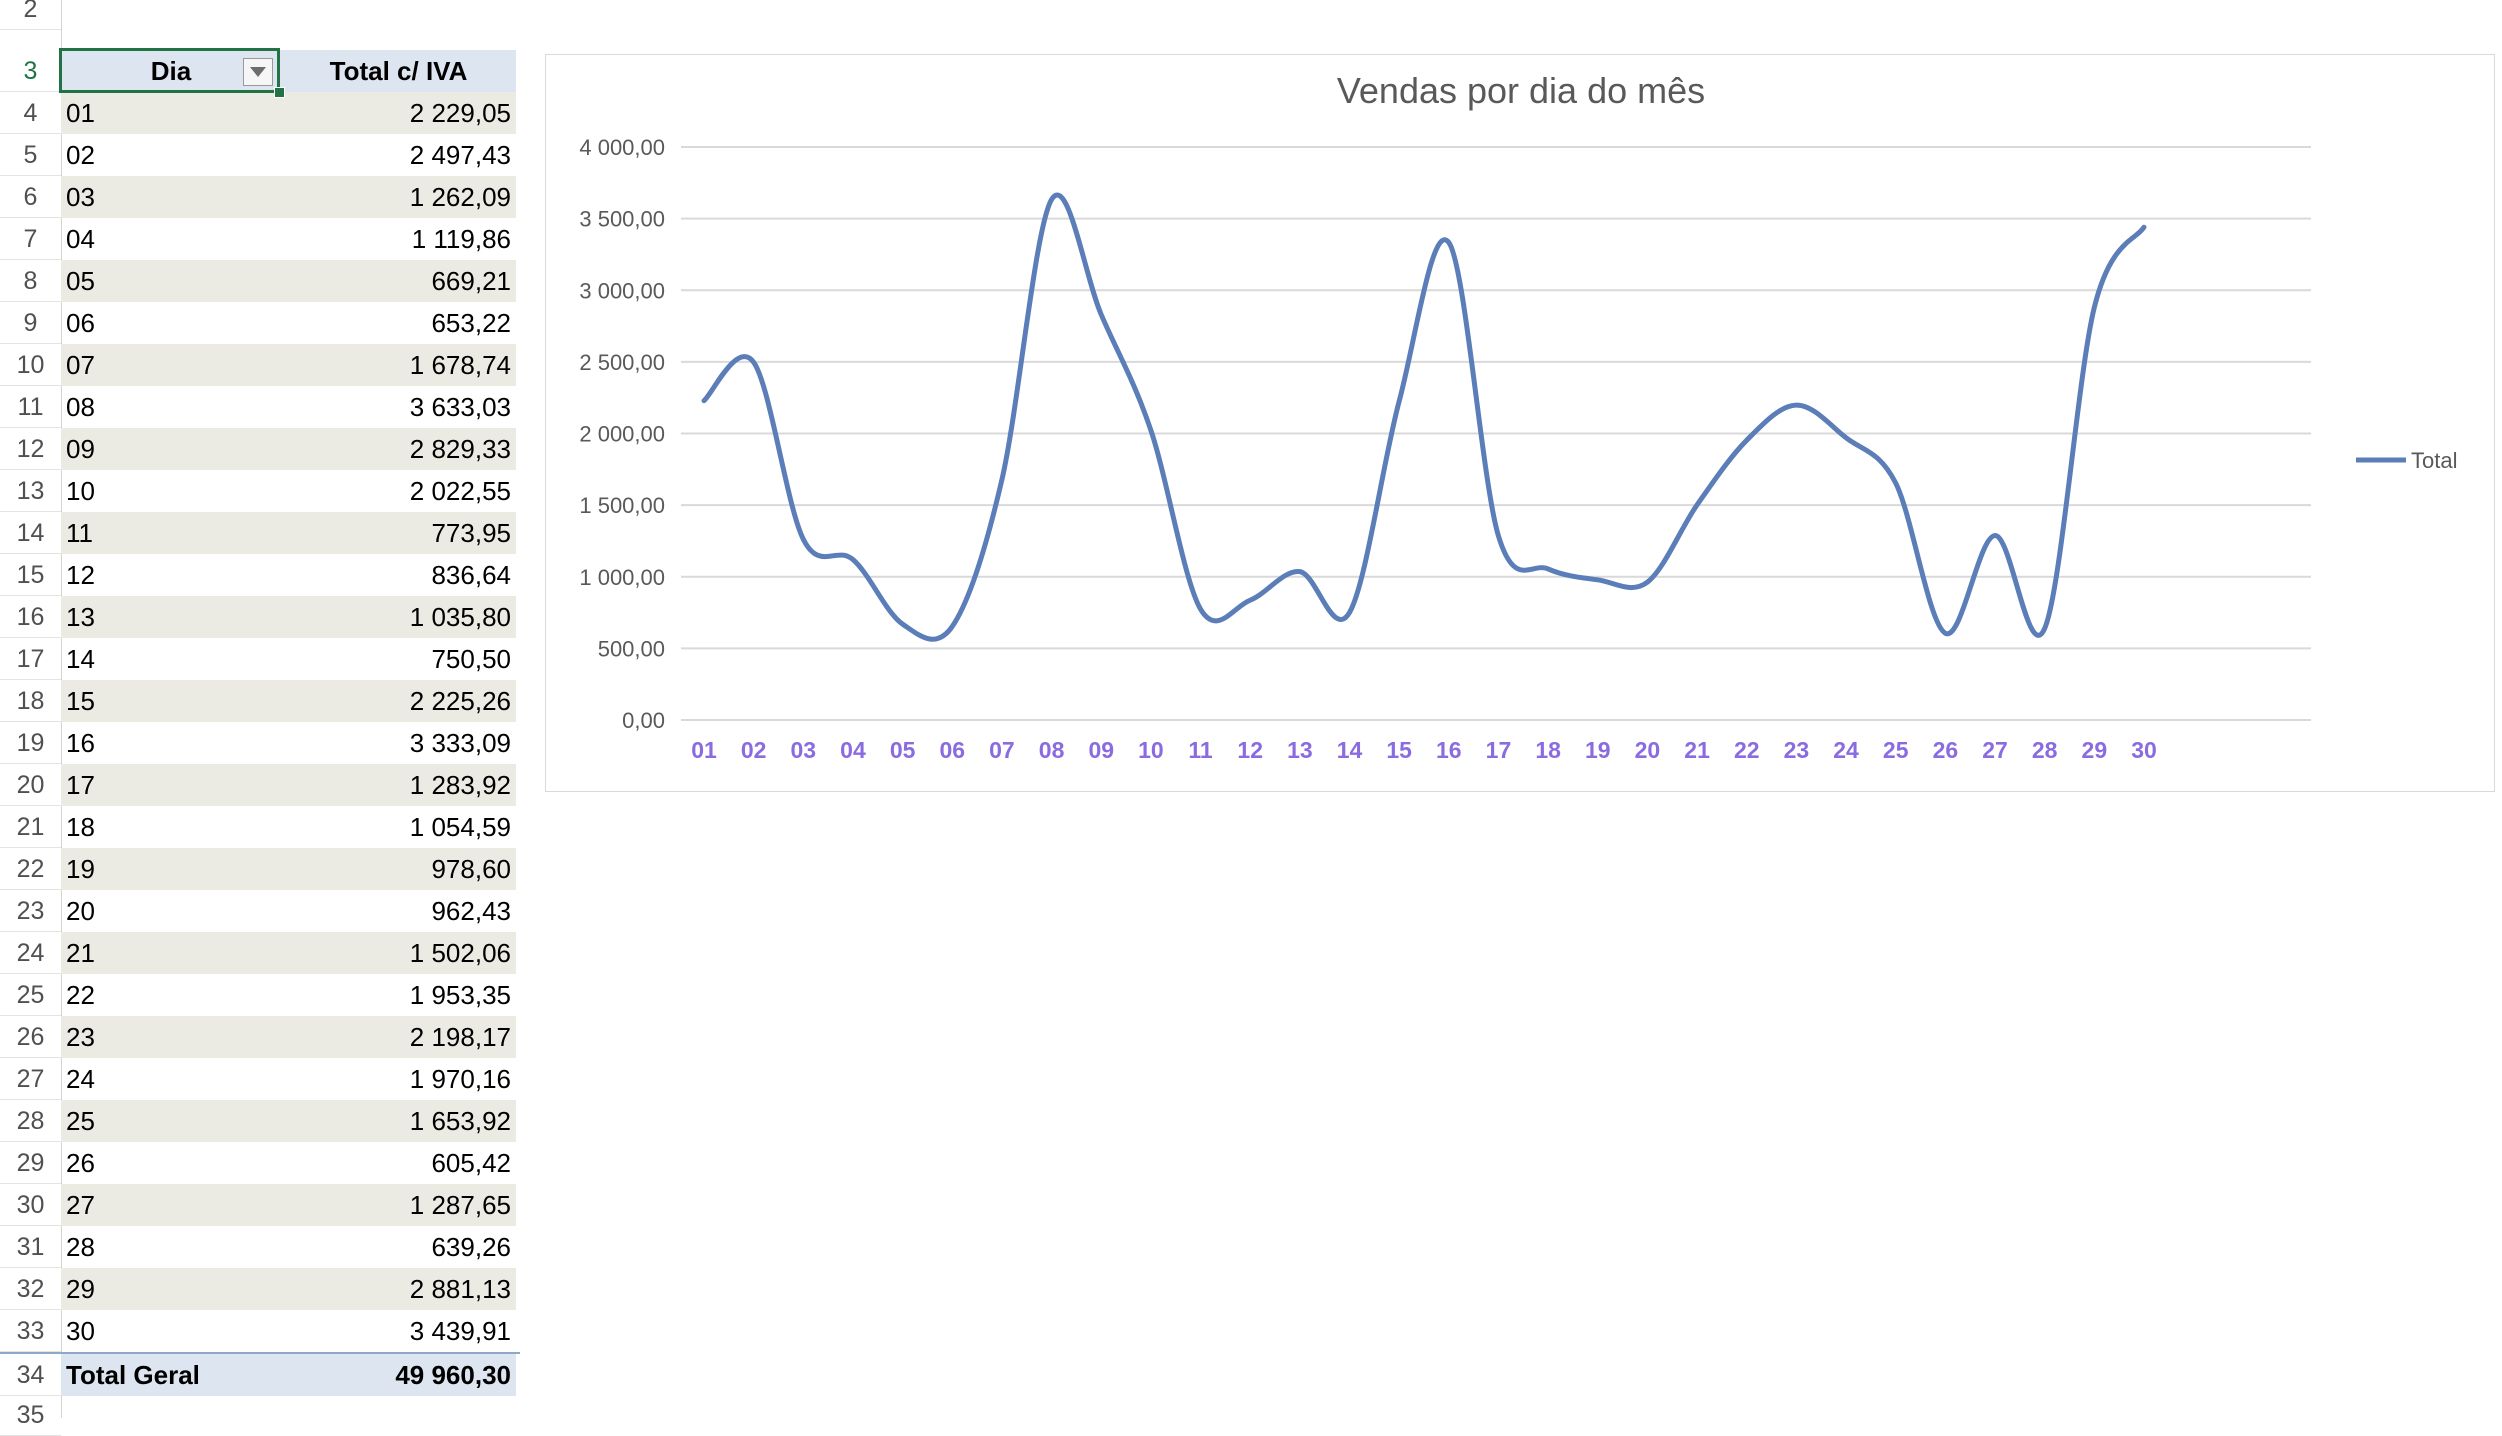 Image resolution: width=2502 pixels, height=1436 pixels. I want to click on grand-total-row: 34 Total Geral 49 960,30, so click(260, 1374).